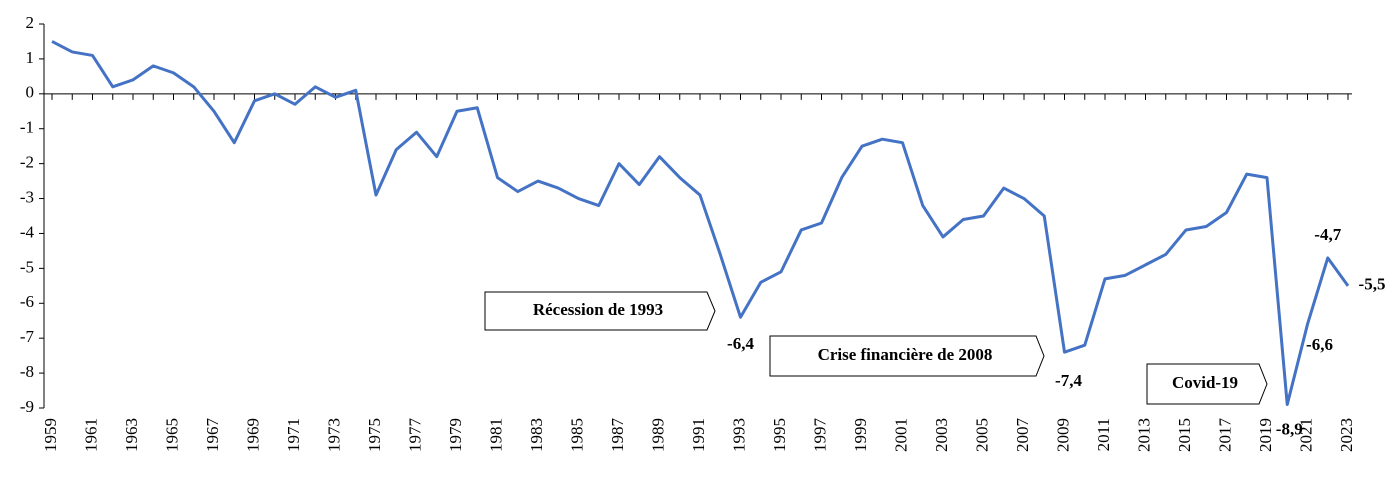 This screenshot has height=486, width=1400. Describe the element at coordinates (860, 435) in the screenshot. I see `x-tick-label: 1999` at that location.